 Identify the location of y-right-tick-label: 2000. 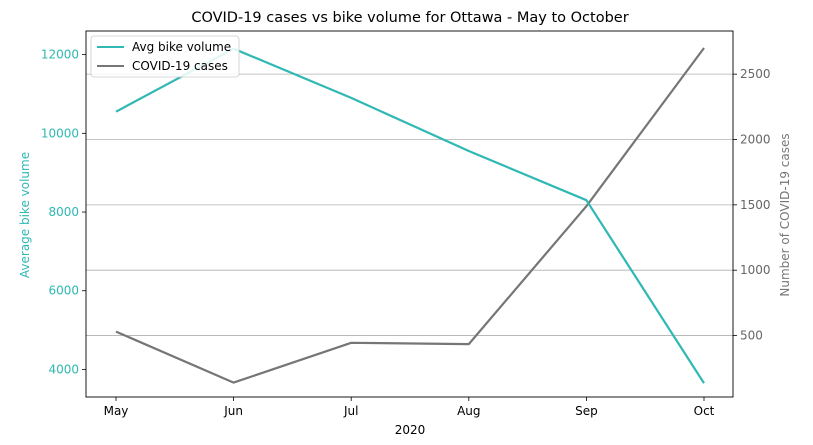
(755, 139).